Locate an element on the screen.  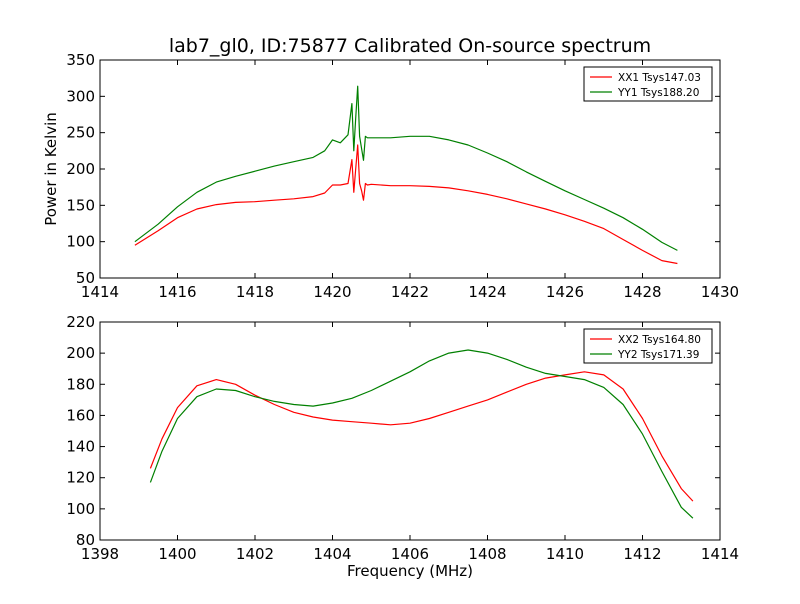
x-tick-label: 1404 is located at coordinates (332, 554).